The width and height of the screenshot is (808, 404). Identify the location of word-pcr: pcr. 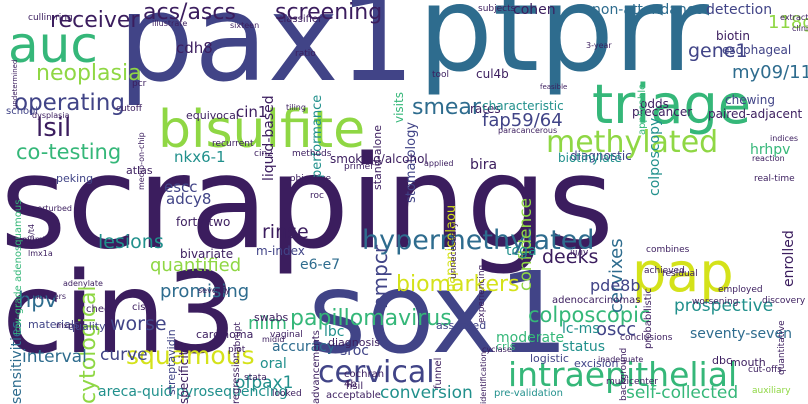
(139, 84).